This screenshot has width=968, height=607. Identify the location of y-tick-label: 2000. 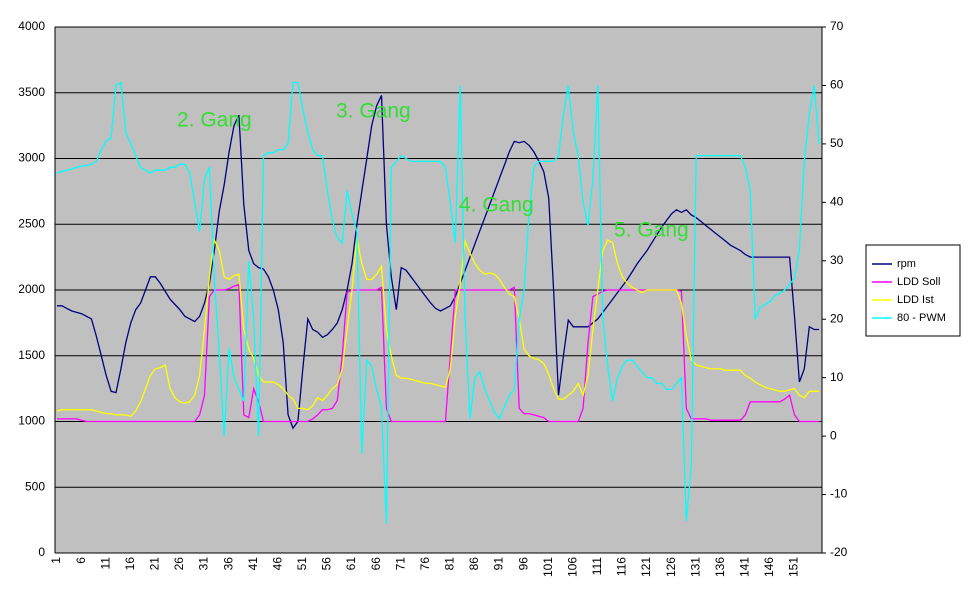
(31, 289).